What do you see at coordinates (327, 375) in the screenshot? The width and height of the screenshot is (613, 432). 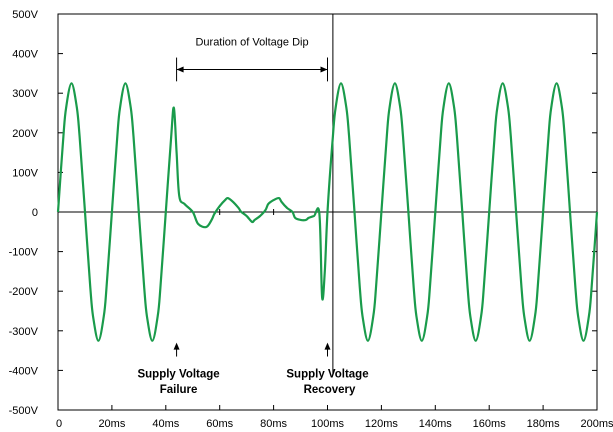 I see `recovery-label-line1: Supply Voltage` at bounding box center [327, 375].